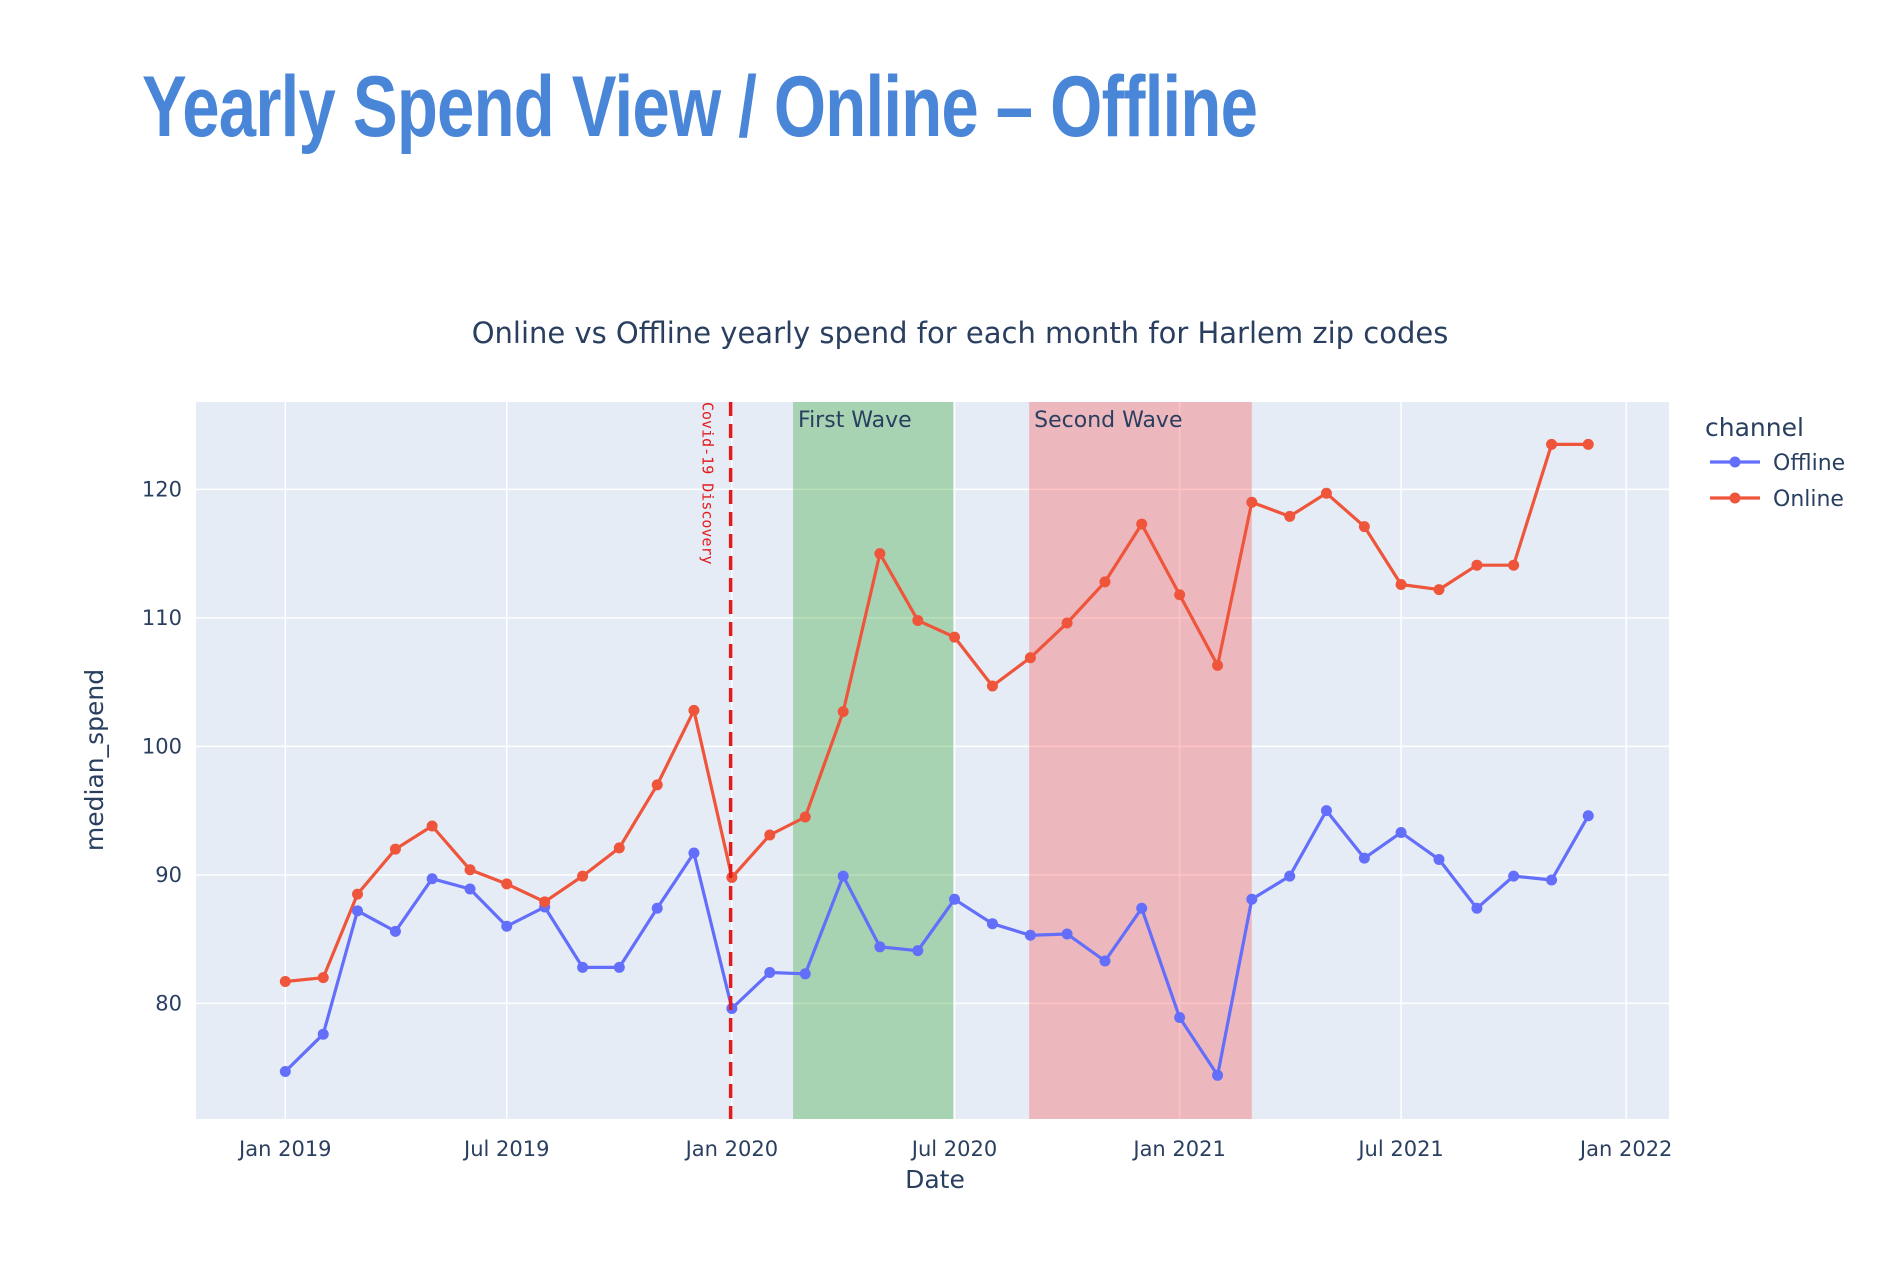 The width and height of the screenshot is (1893, 1263). What do you see at coordinates (1754, 427) in the screenshot?
I see `legend-title: channel` at bounding box center [1754, 427].